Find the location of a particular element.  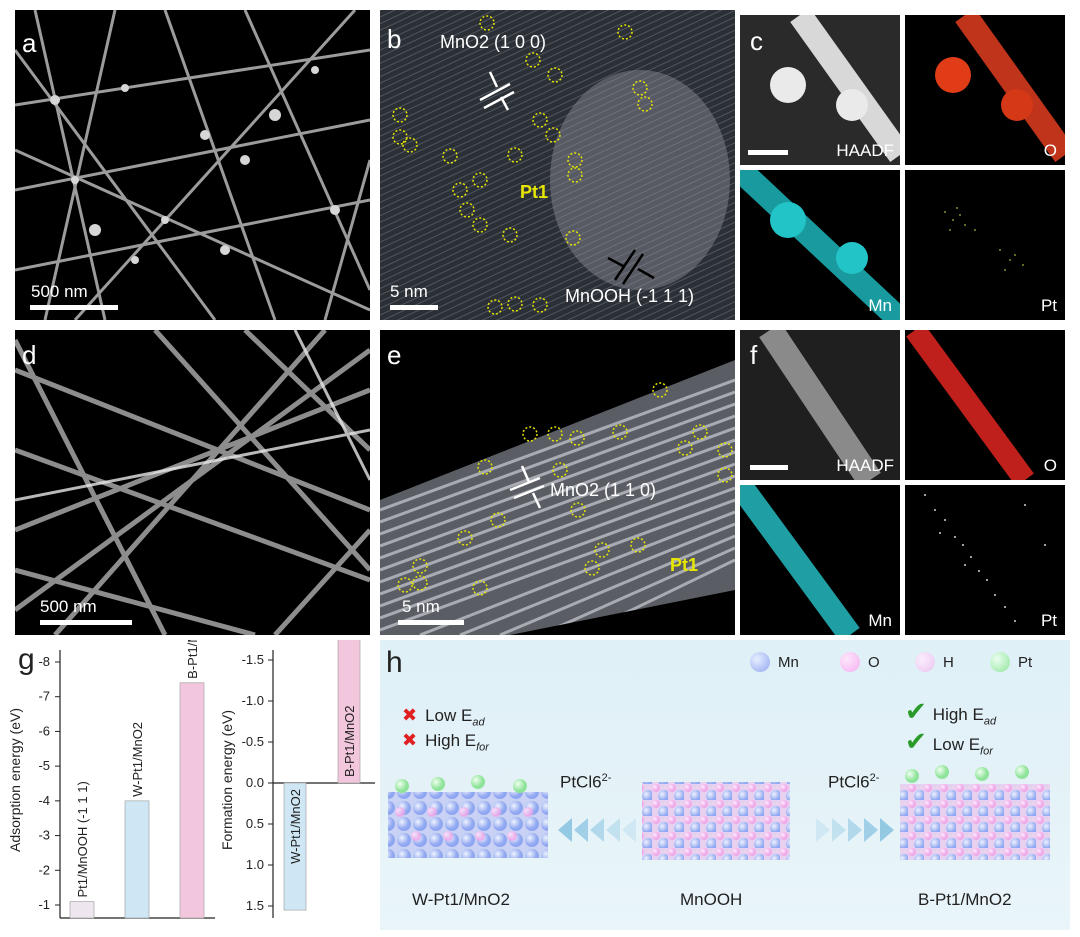

mn-ball-icon is located at coordinates (760, 662).